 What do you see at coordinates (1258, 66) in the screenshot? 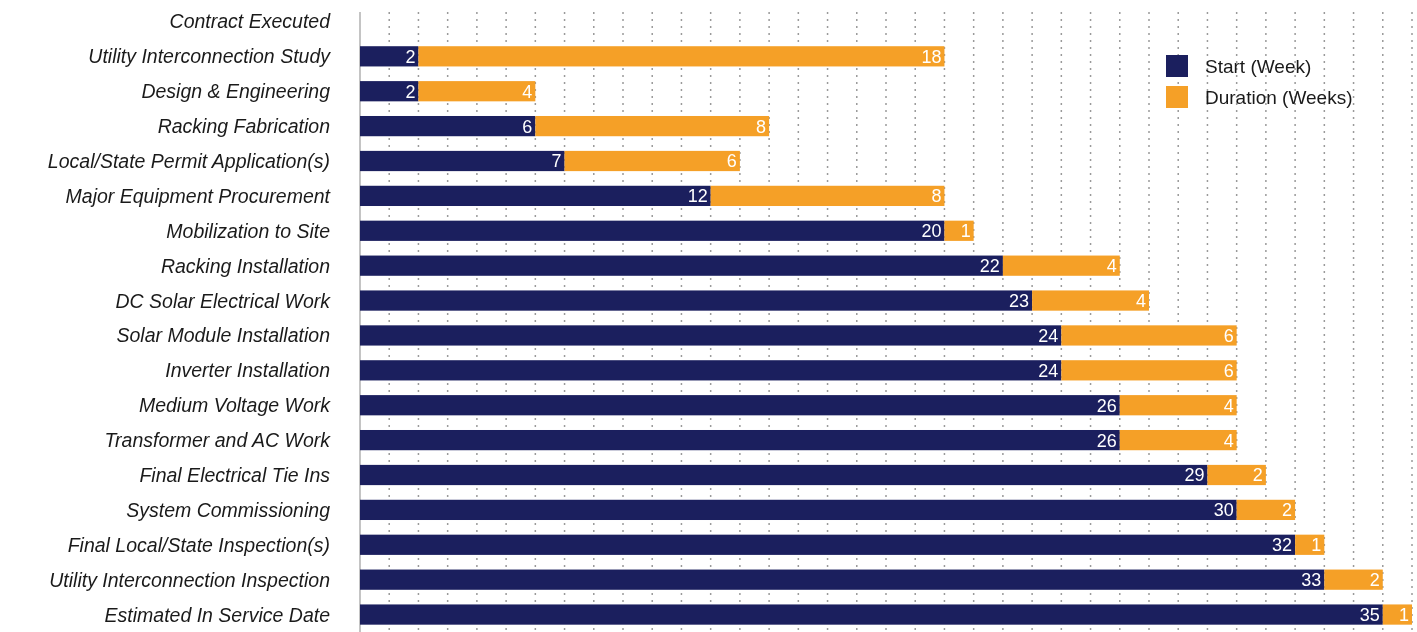
I see `legend-label: Start (Week)` at bounding box center [1258, 66].